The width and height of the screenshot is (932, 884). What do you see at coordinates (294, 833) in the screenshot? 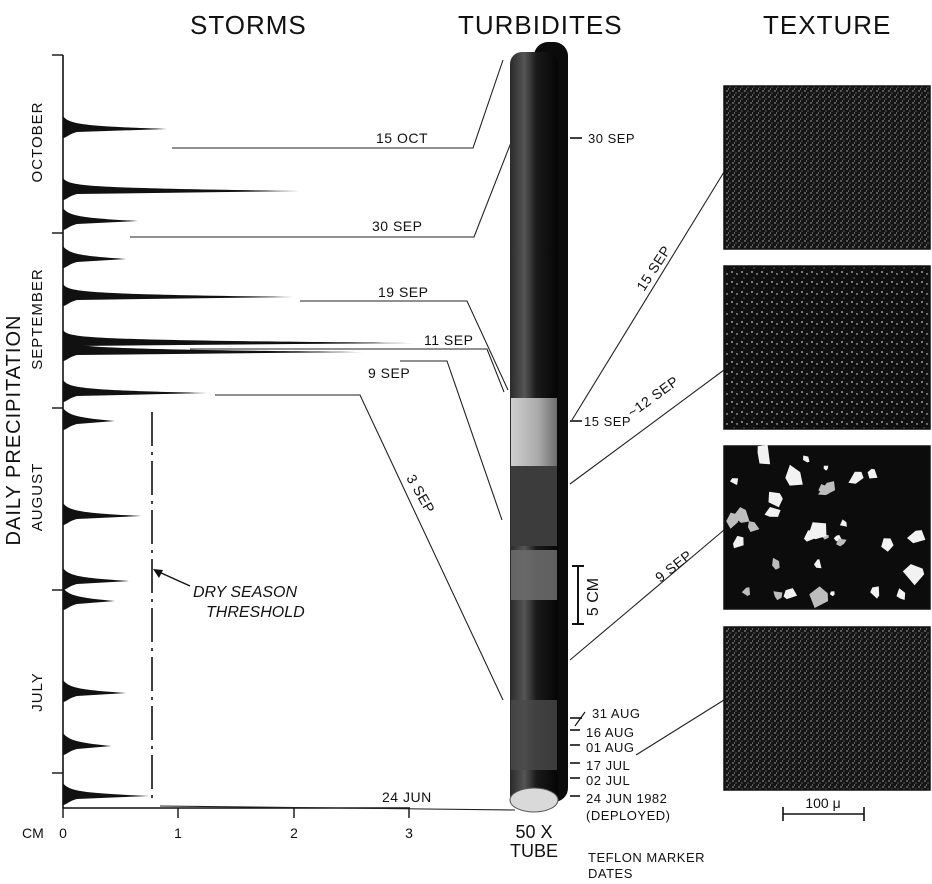
I see `x-tick-2: 2` at bounding box center [294, 833].